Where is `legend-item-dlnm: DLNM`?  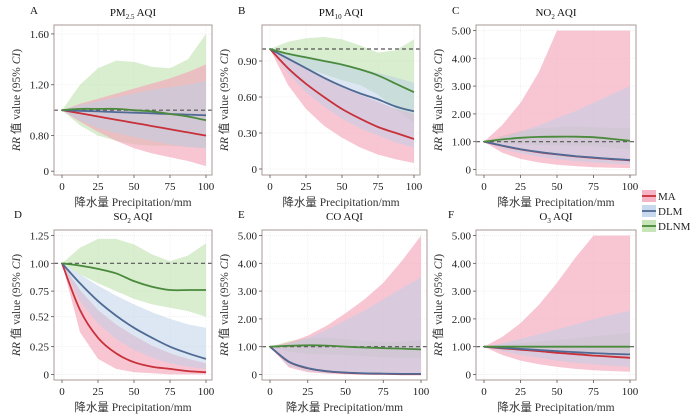
legend-item-dlnm: DLNM is located at coordinates (666, 226).